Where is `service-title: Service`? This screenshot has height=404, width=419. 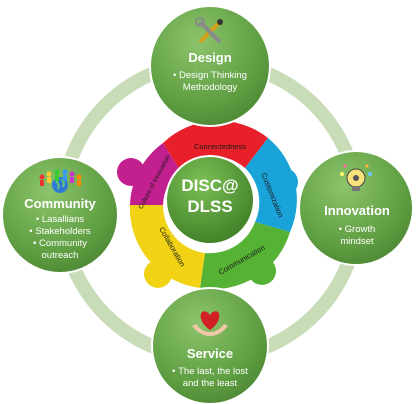 service-title: Service is located at coordinates (210, 353).